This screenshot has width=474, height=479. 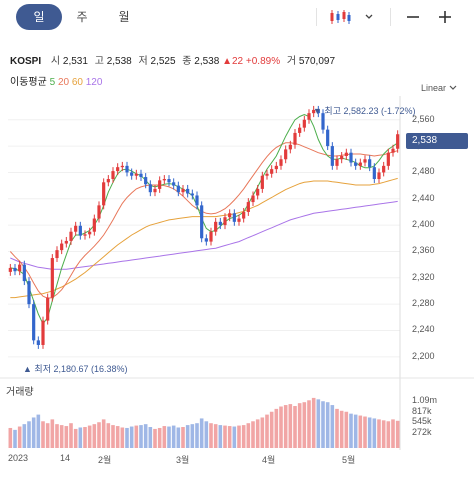 I want to click on ma120-line, so click(x=204, y=235).